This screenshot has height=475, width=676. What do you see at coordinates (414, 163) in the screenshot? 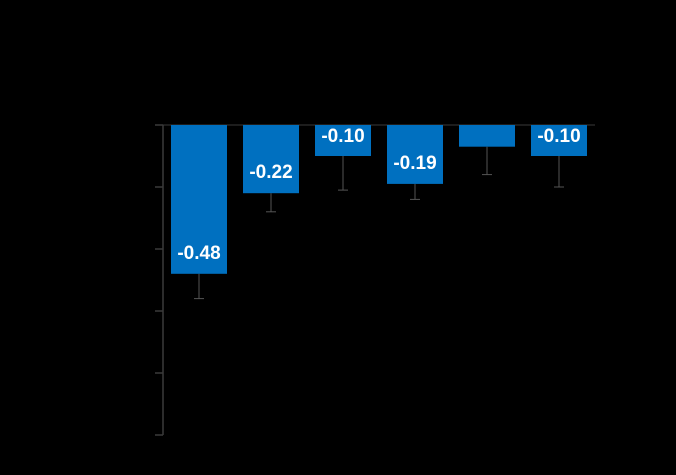
I see `value-label: -0.19` at bounding box center [414, 163].